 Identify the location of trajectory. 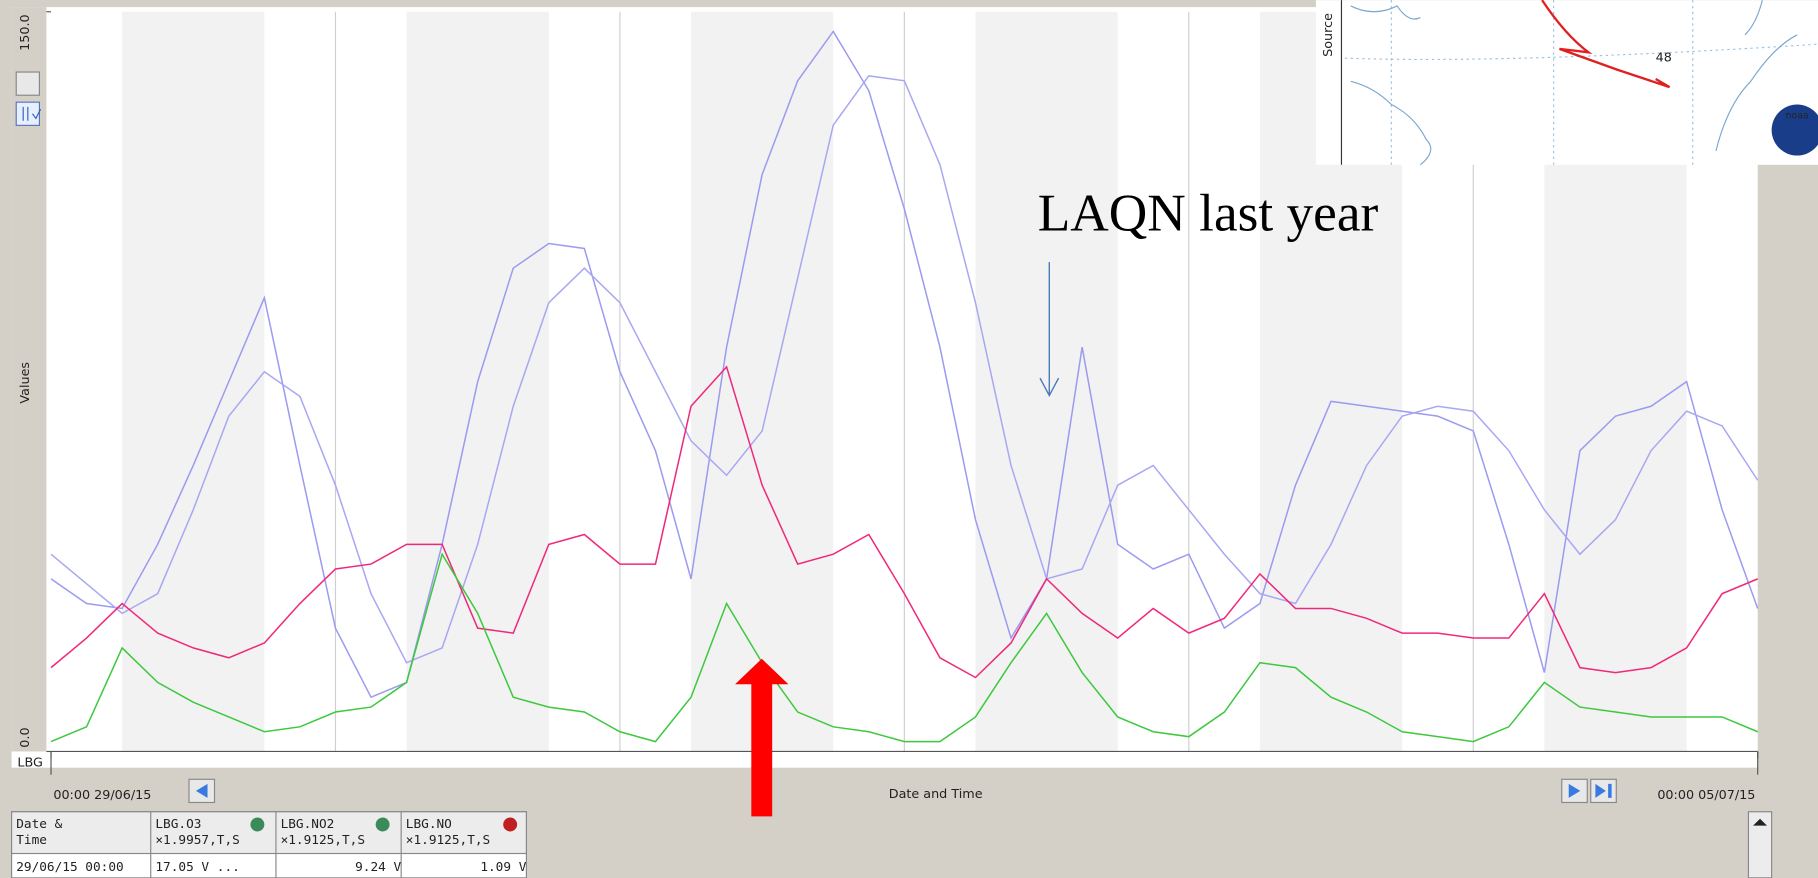
(1606, 44).